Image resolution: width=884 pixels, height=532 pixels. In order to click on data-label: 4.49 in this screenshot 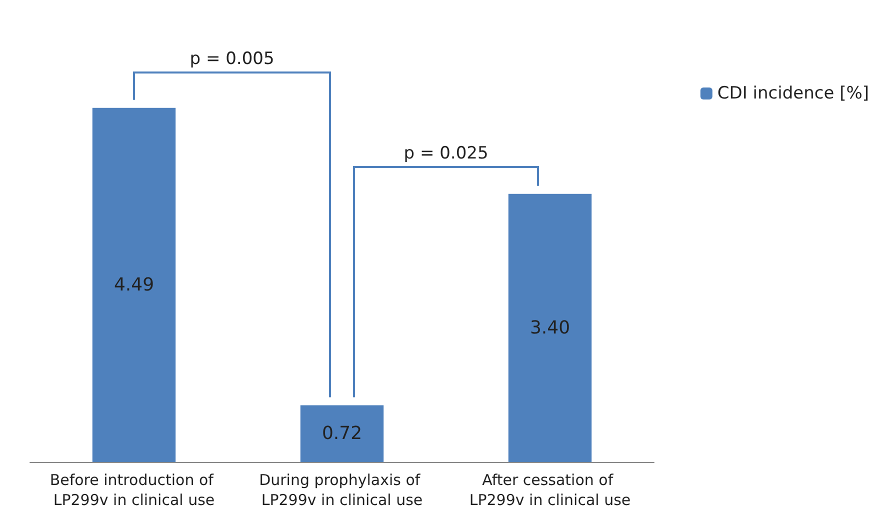, I will do `click(134, 285)`.